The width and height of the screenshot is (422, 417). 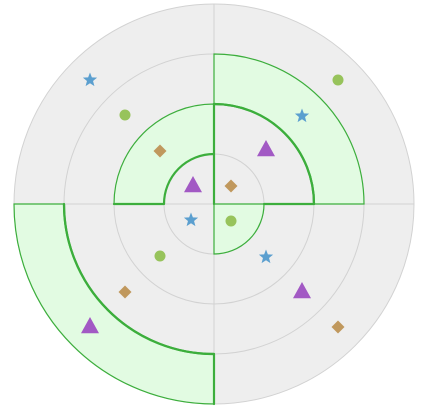 What do you see at coordinates (239, 229) in the screenshot?
I see `highlight-cell-ring1-bottom-right` at bounding box center [239, 229].